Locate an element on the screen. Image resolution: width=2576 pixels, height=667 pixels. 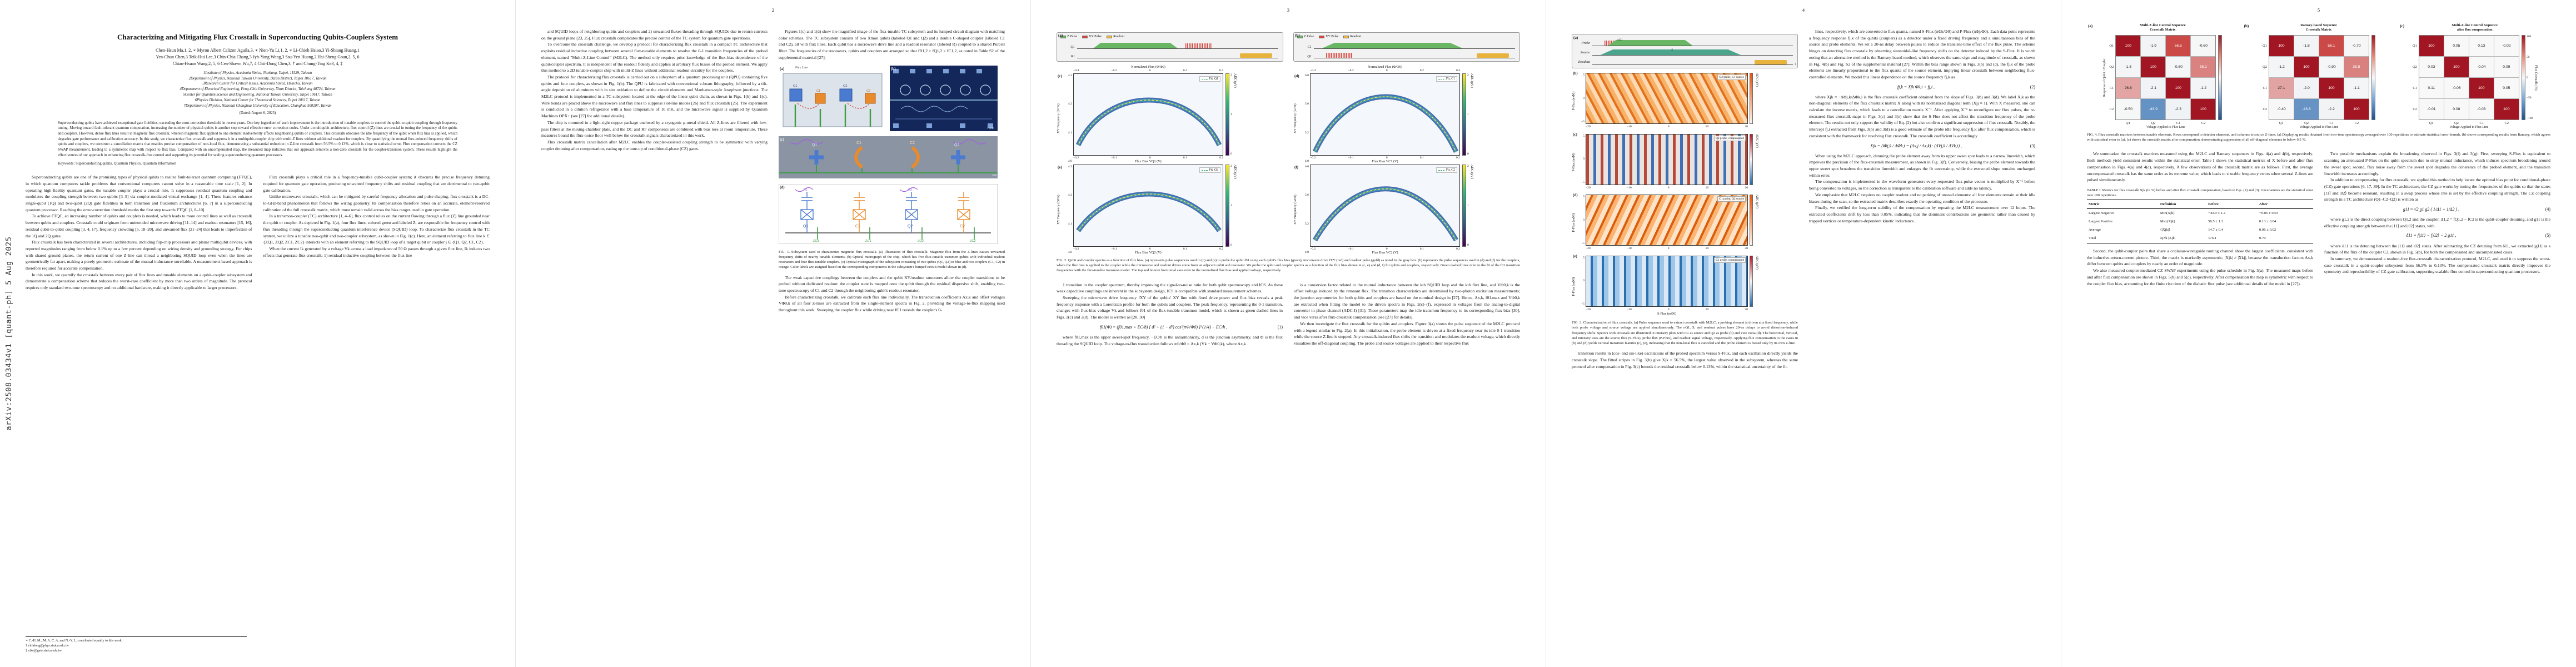
equation-number: (3) is located at coordinates (2032, 145).